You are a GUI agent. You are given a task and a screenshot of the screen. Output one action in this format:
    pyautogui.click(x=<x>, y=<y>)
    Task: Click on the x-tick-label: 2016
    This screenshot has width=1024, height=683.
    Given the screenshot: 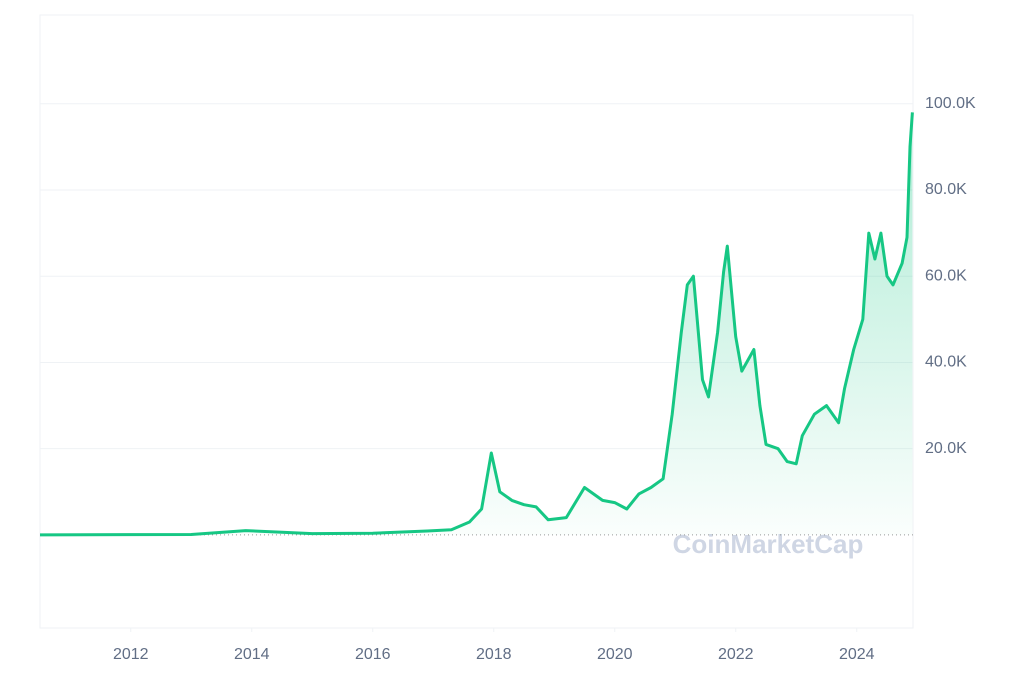 What is the action you would take?
    pyautogui.click(x=373, y=654)
    